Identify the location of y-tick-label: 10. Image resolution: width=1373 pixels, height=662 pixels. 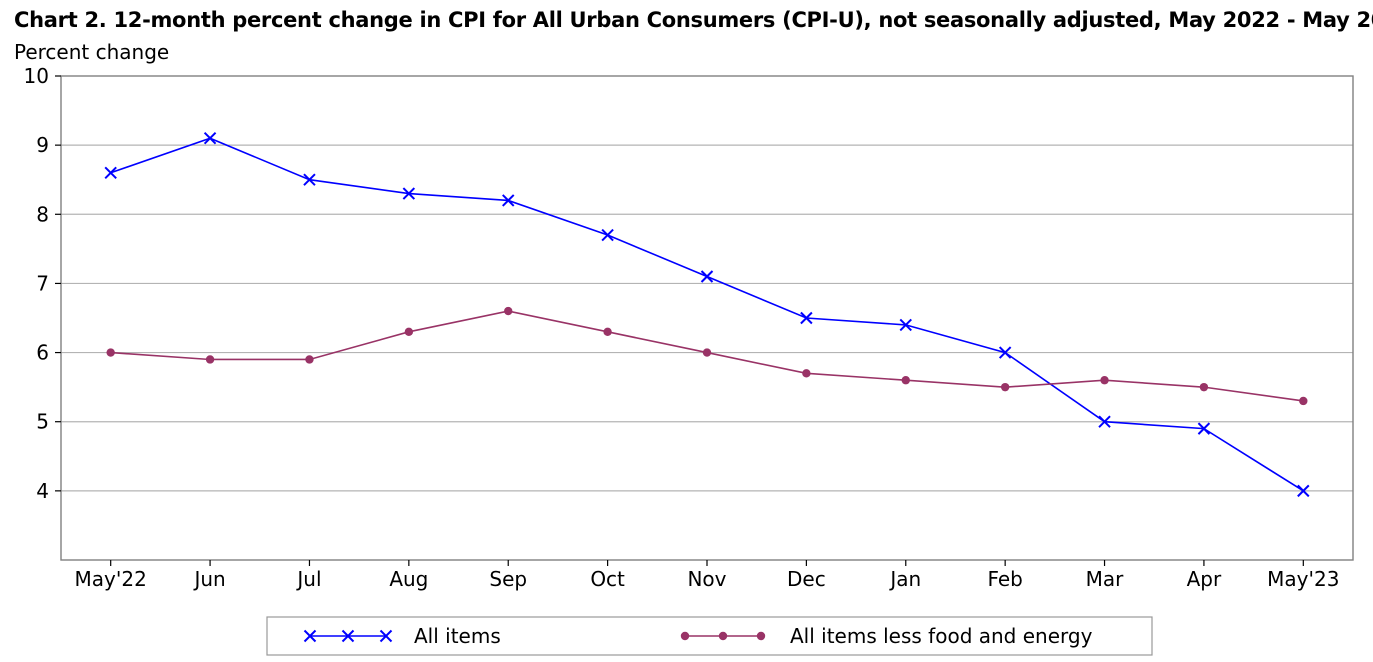
(36, 76).